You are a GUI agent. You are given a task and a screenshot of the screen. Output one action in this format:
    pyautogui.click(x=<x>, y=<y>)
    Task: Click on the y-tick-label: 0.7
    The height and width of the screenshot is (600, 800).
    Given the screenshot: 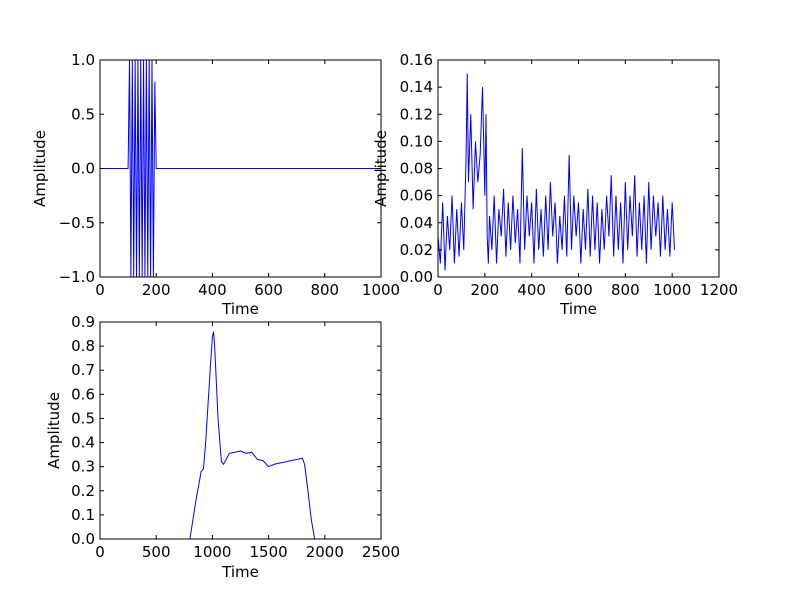 What is the action you would take?
    pyautogui.click(x=83, y=370)
    